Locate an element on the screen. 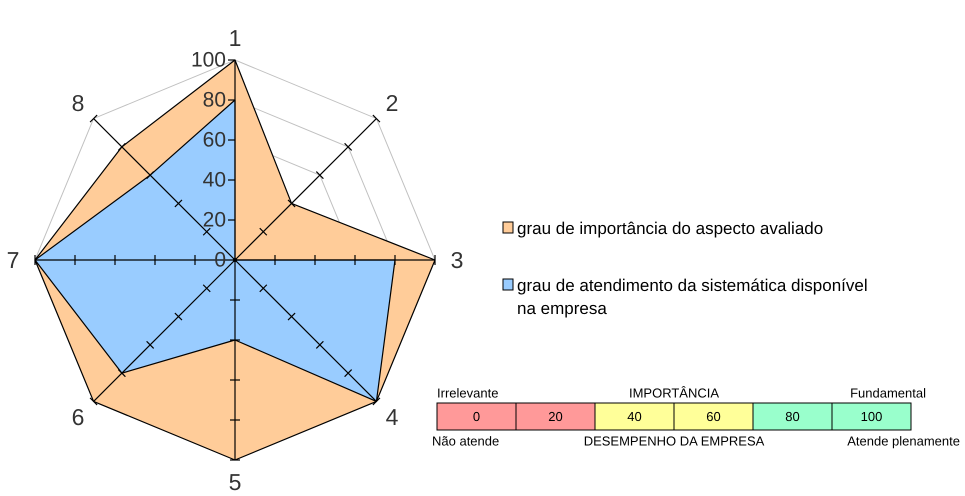 The image size is (965, 496). y-tick-label: 80 is located at coordinates (214, 100).